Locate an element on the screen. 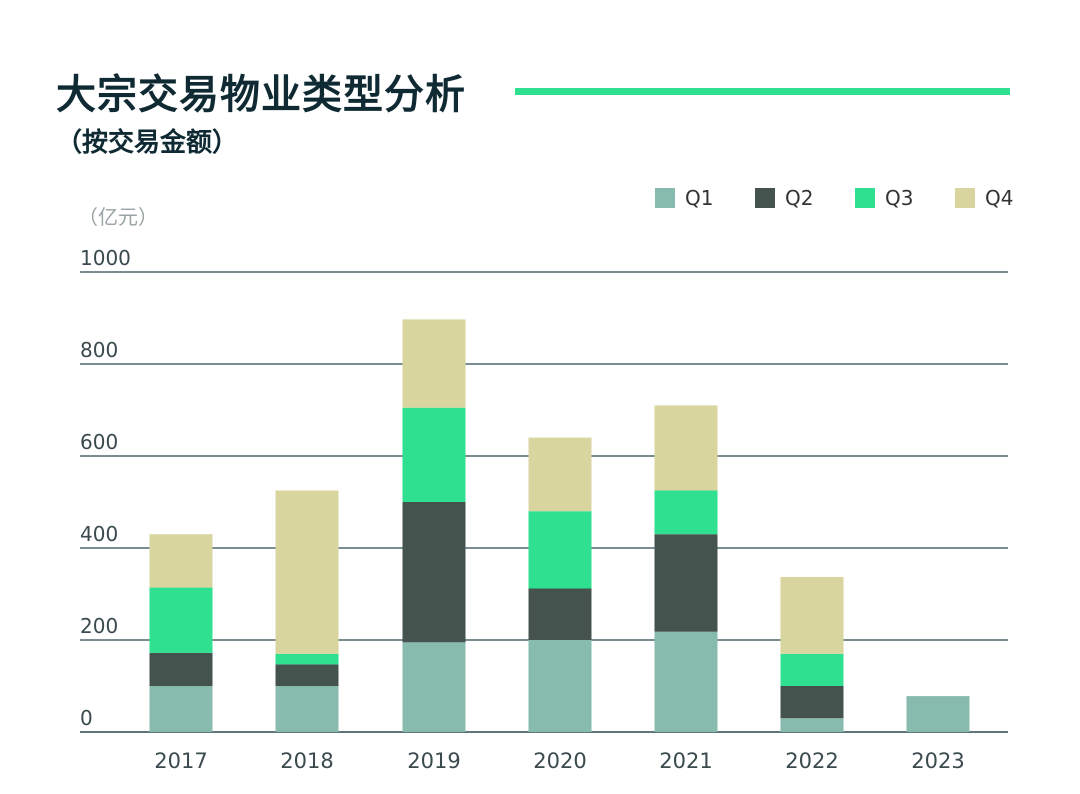 The height and width of the screenshot is (794, 1080). bar-2019-q3 is located at coordinates (434, 454).